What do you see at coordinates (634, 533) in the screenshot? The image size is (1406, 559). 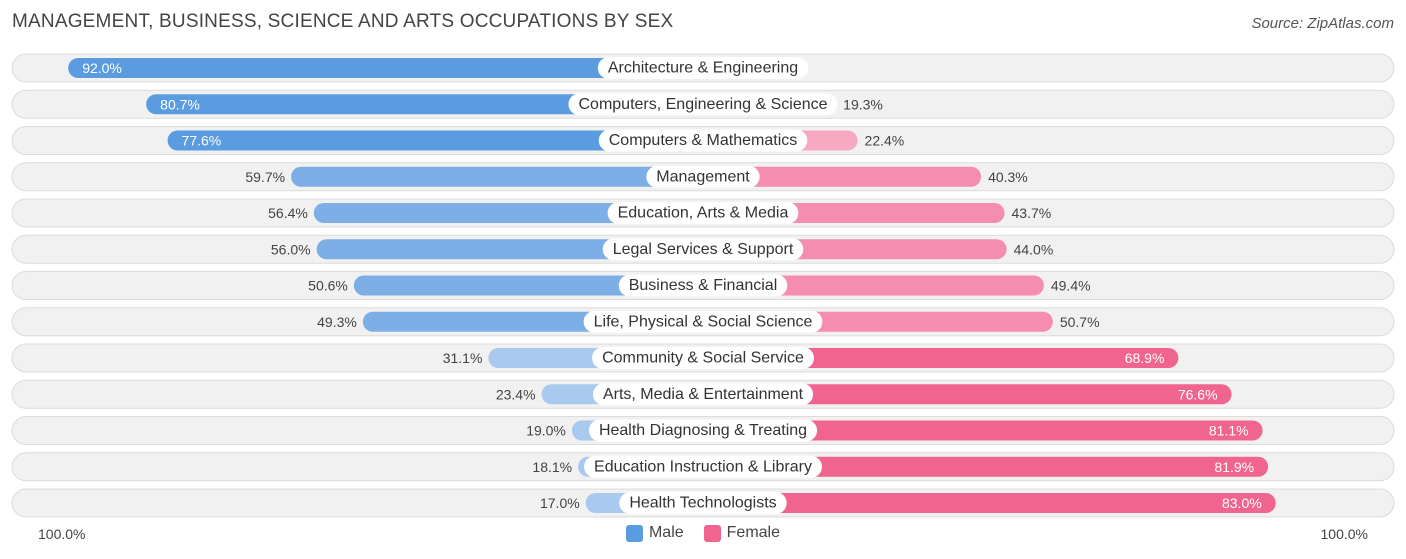 I see `legend-swatch-male` at bounding box center [634, 533].